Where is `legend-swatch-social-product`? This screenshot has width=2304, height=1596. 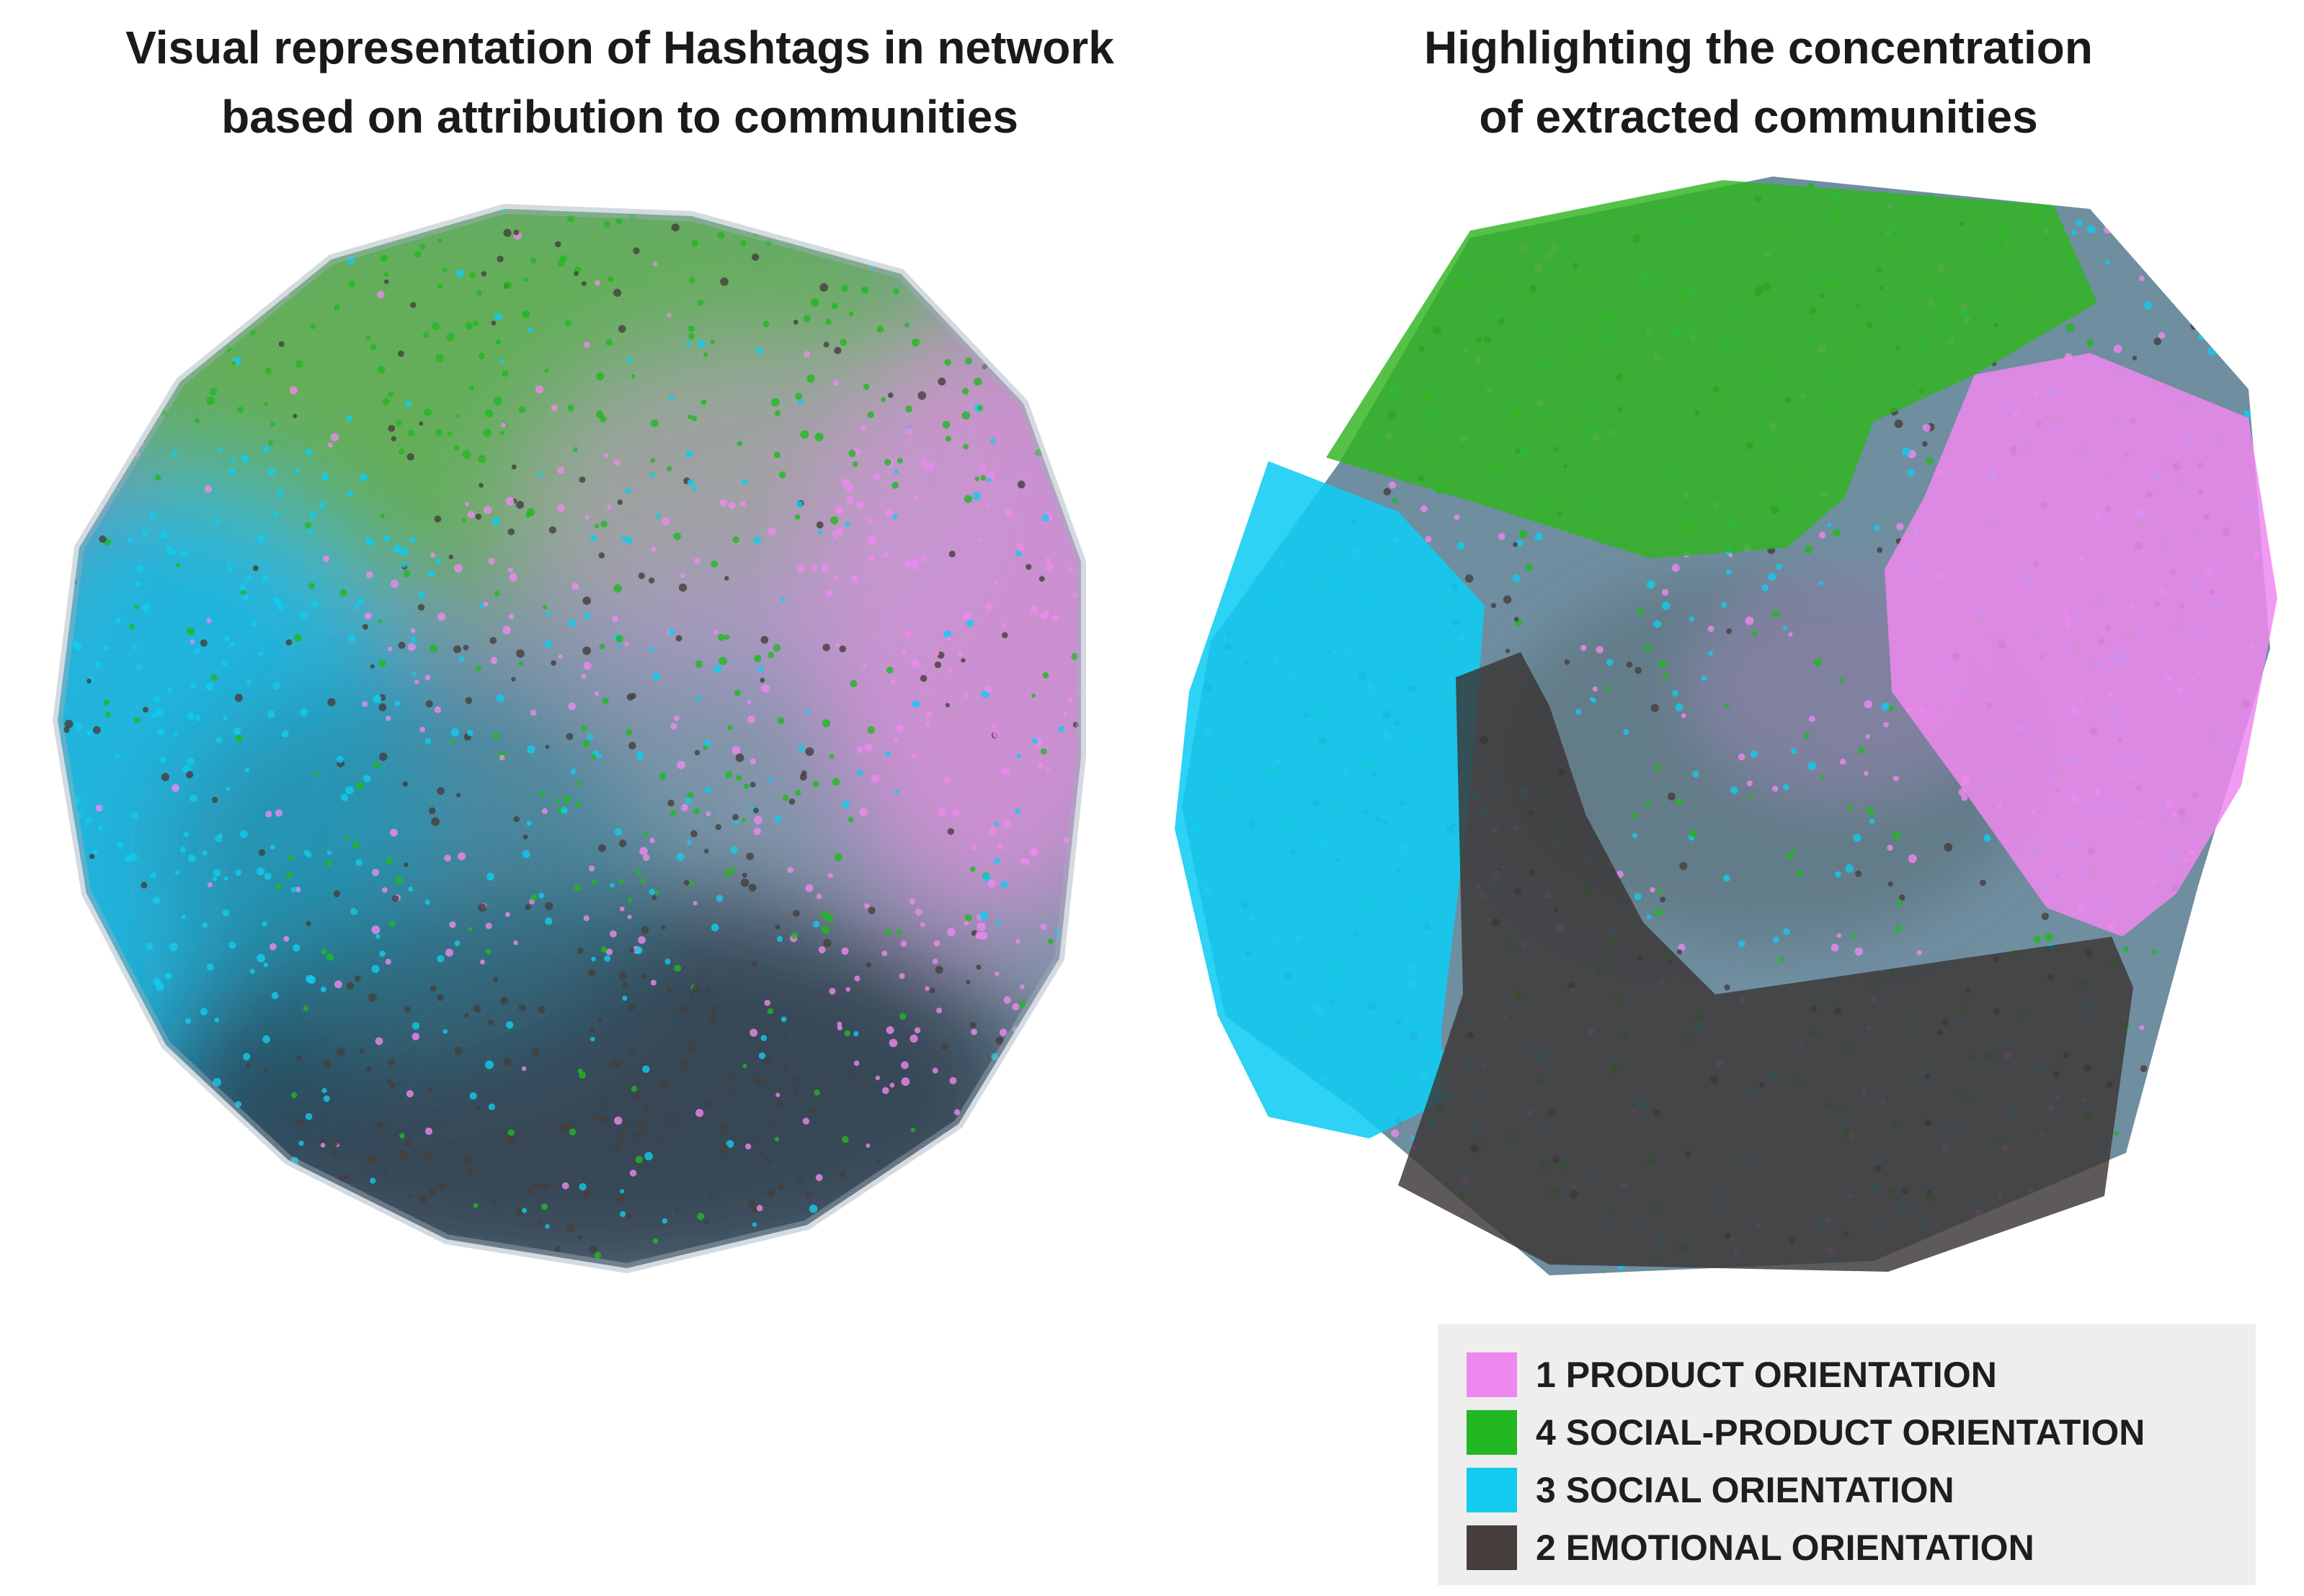
legend-swatch-social-product is located at coordinates (1492, 1433).